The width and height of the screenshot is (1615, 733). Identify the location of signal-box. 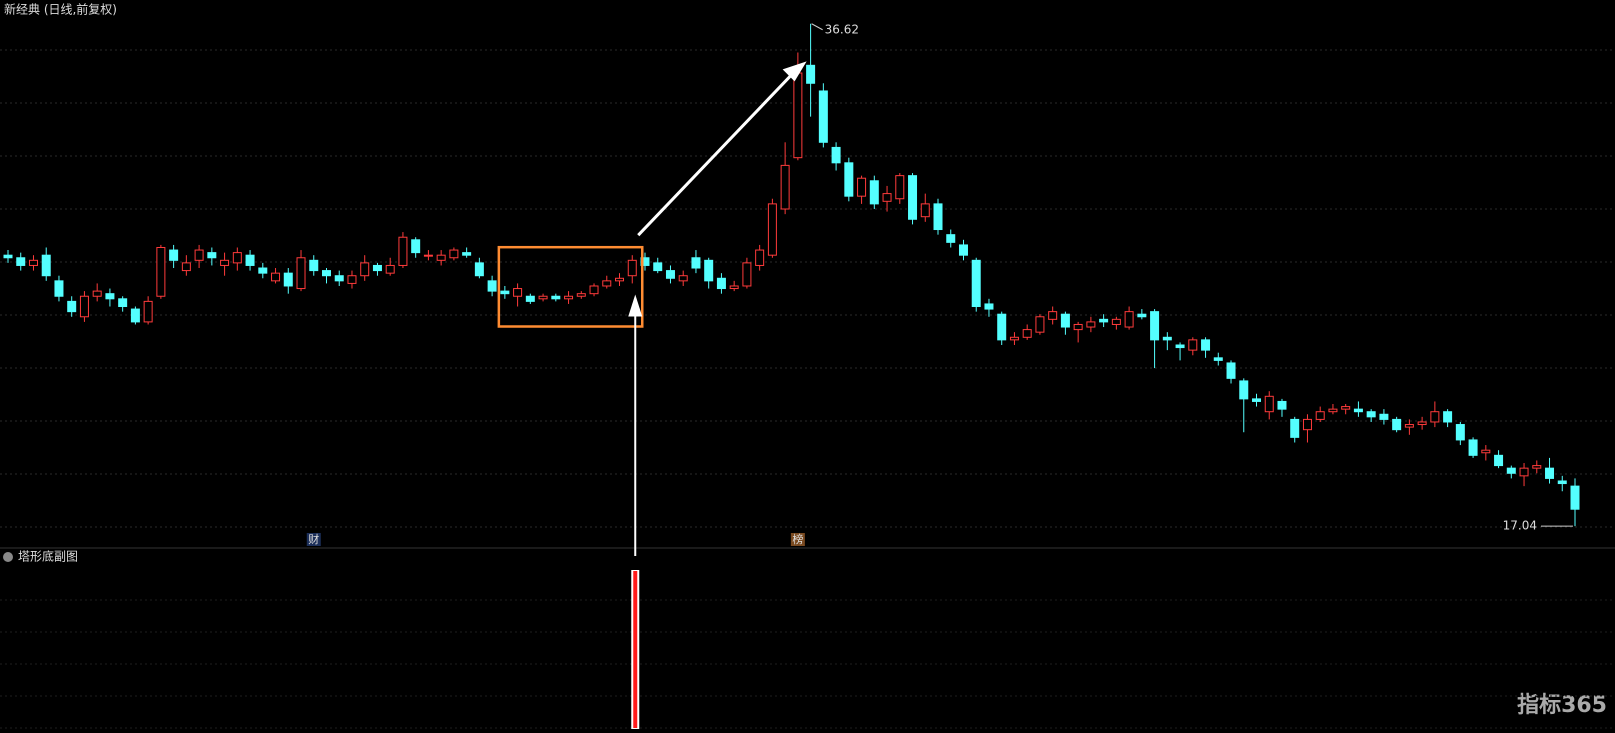
(570, 286).